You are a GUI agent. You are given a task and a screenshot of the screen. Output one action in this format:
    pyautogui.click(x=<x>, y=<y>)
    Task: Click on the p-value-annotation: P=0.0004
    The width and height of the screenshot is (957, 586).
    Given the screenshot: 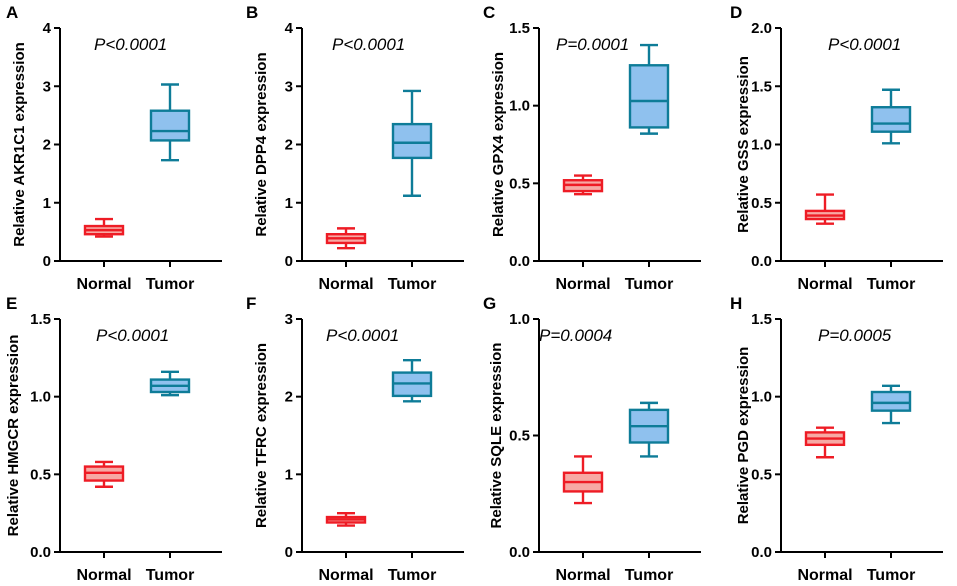 What is the action you would take?
    pyautogui.click(x=575, y=335)
    